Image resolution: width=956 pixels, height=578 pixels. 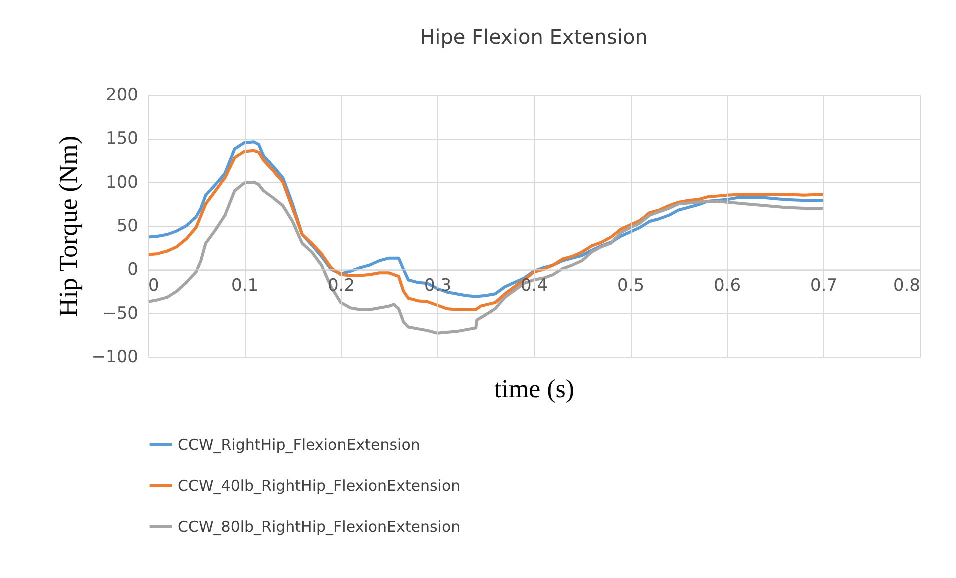 I want to click on legend-label: CCW_RightHip_FlexionExtension, so click(x=299, y=445).